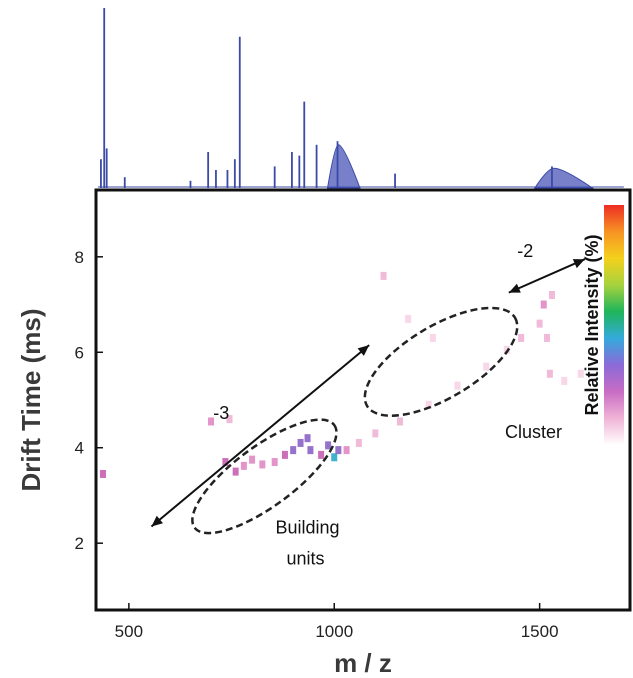 Image resolution: width=633 pixels, height=678 pixels. I want to click on x-axis-title: m / z, so click(363, 663).